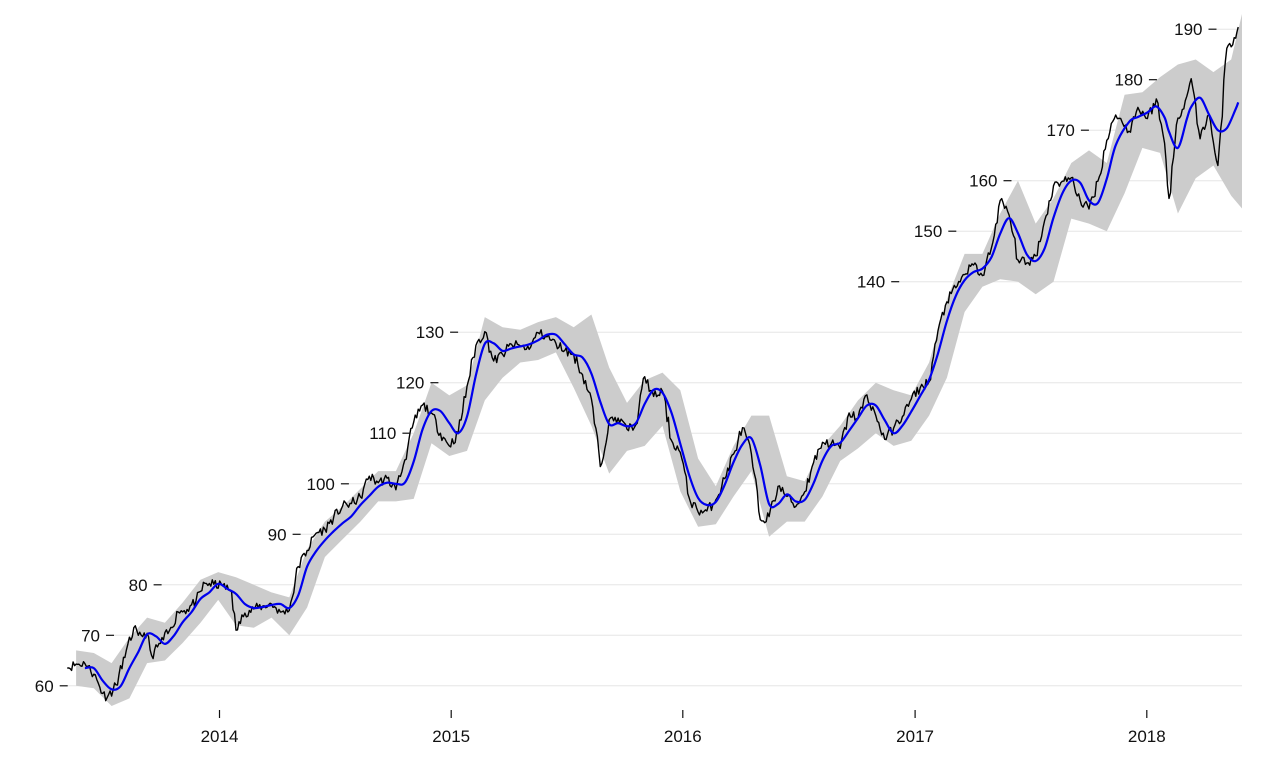  What do you see at coordinates (90, 635) in the screenshot?
I see `y-tick-label-70: 70` at bounding box center [90, 635].